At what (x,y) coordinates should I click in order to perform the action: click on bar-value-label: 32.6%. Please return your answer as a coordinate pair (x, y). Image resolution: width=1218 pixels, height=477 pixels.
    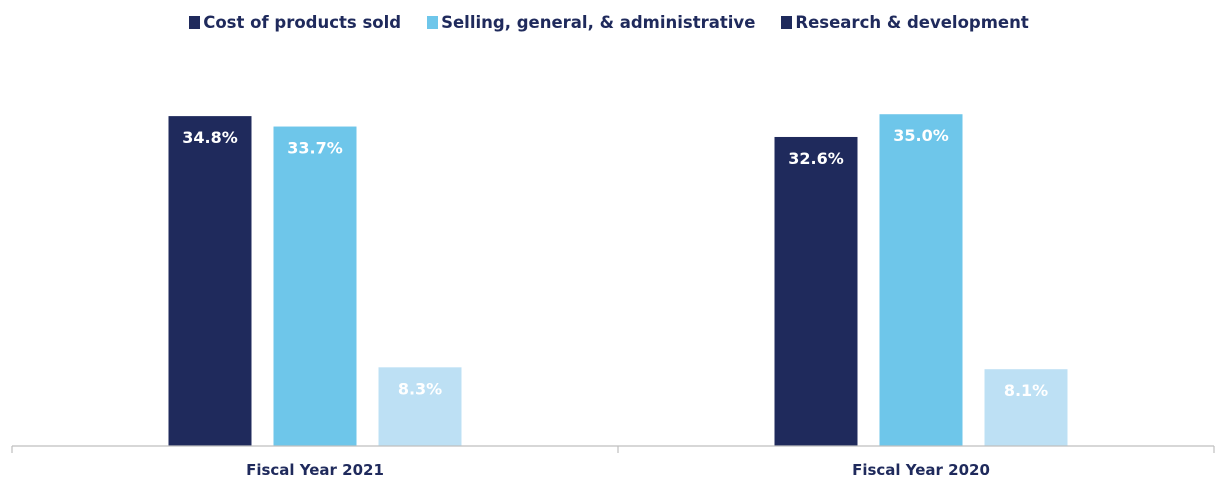
    Looking at the image, I should click on (816, 158).